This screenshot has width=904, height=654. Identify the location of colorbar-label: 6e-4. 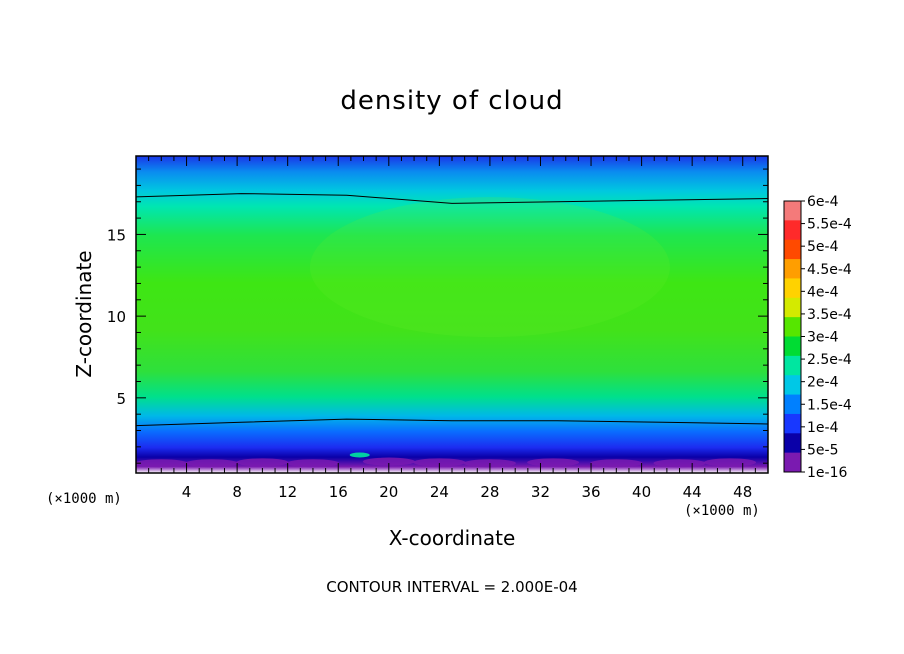
(823, 202).